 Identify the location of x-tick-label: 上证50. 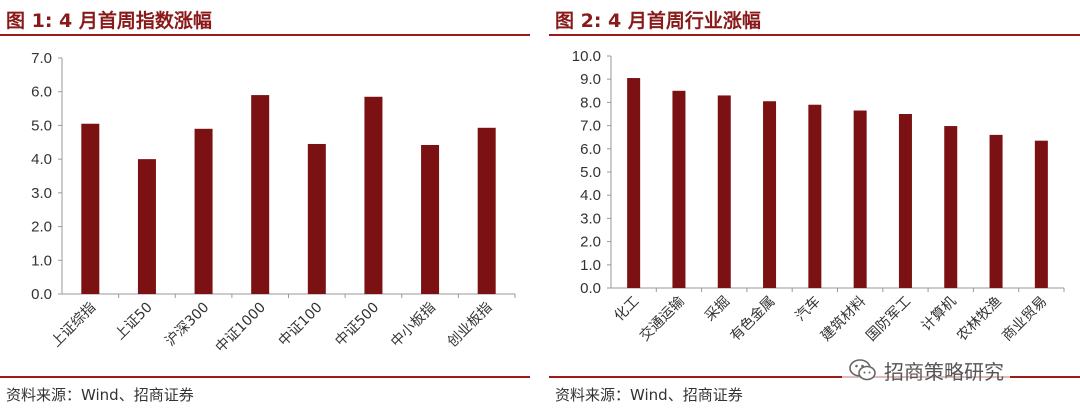
(134, 322).